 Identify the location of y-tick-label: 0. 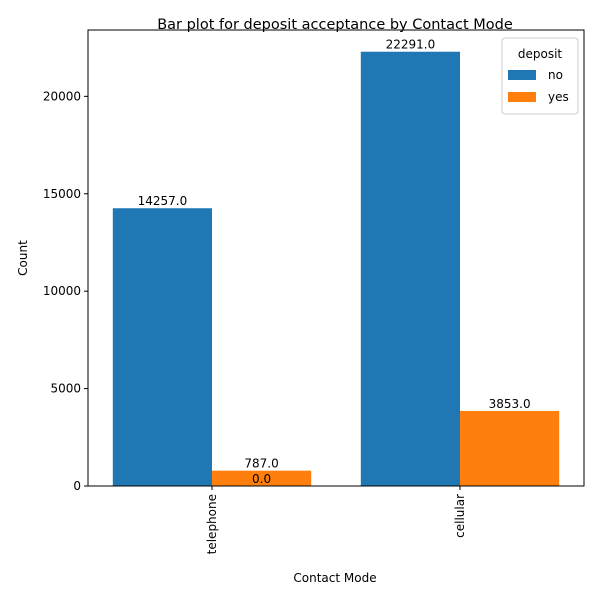
(77, 486).